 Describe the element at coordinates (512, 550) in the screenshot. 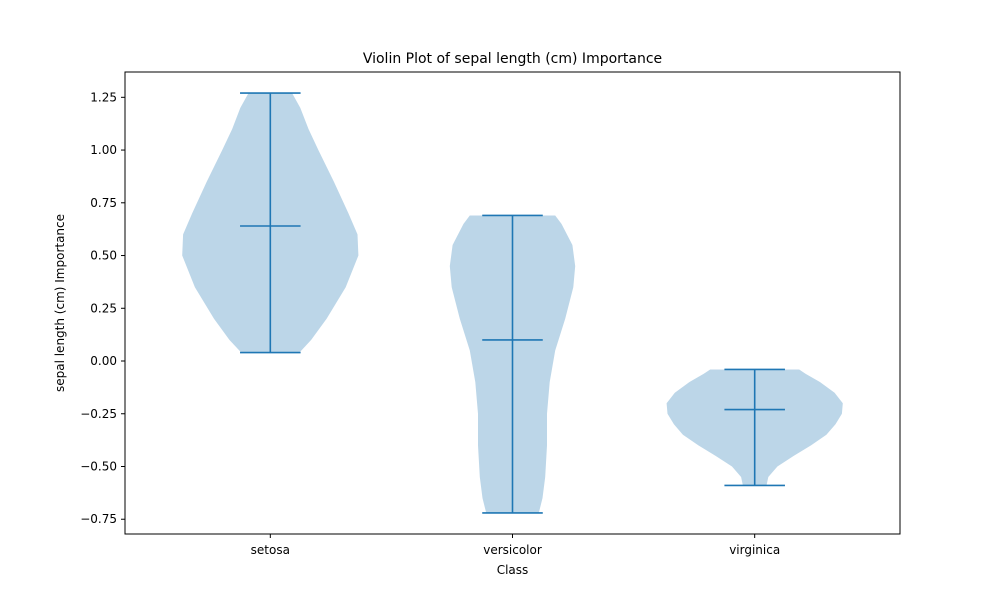

I see `x-tick-label: versicolor` at that location.